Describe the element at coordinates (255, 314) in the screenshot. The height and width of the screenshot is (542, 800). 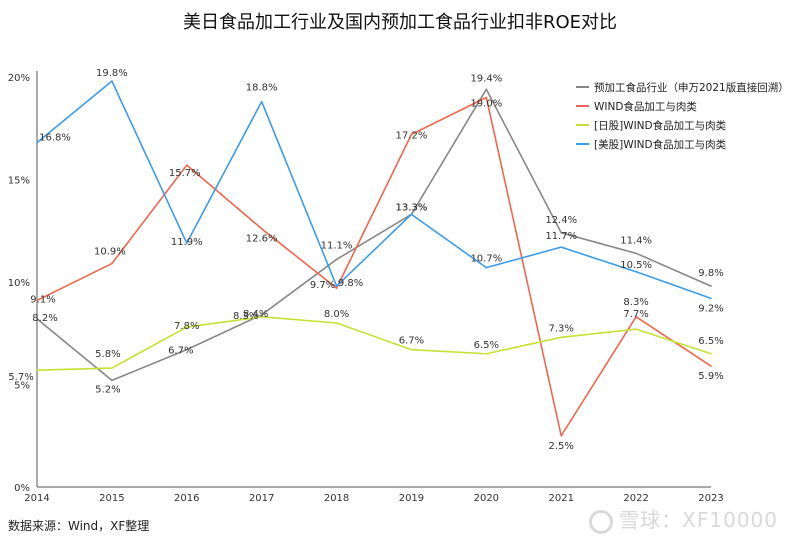
I see `data-label: 8.4%` at that location.